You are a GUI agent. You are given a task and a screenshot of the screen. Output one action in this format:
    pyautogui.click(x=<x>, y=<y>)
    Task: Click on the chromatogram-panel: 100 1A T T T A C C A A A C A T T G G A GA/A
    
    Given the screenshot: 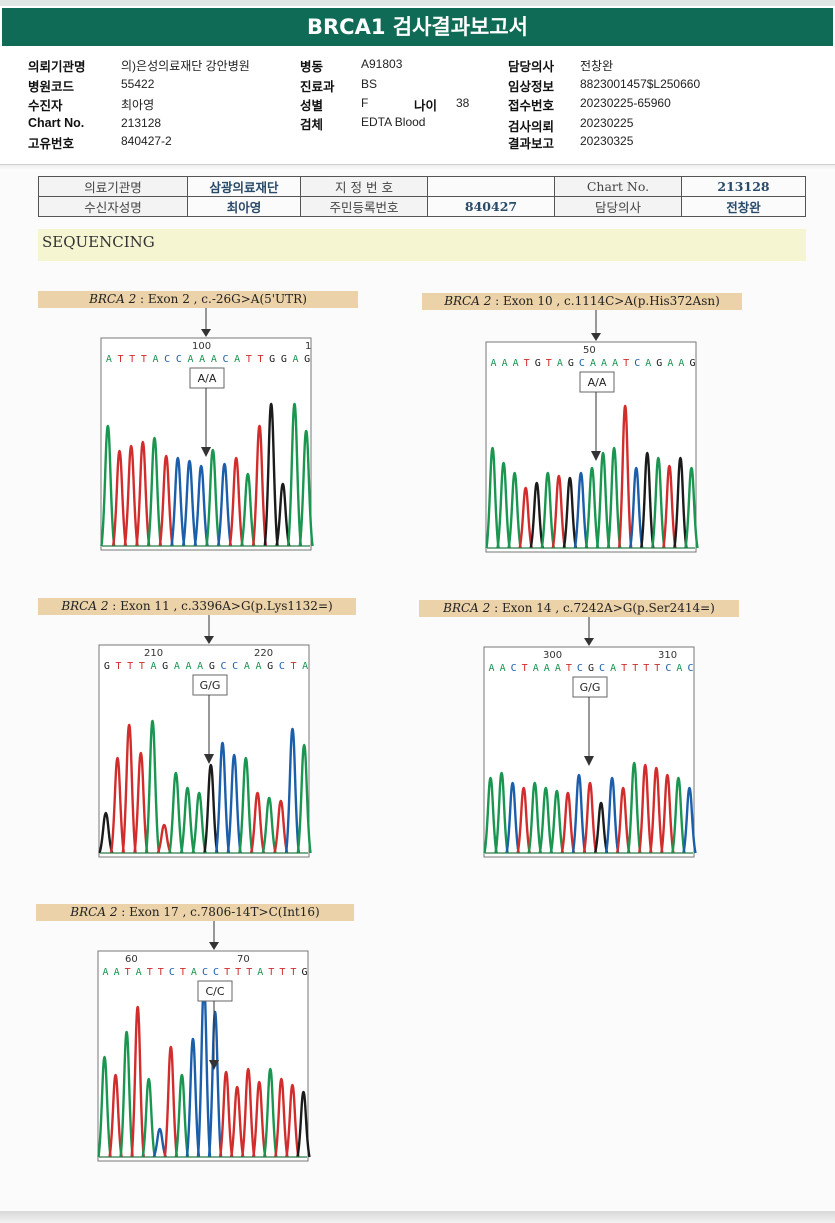 What is the action you would take?
    pyautogui.click(x=207, y=429)
    